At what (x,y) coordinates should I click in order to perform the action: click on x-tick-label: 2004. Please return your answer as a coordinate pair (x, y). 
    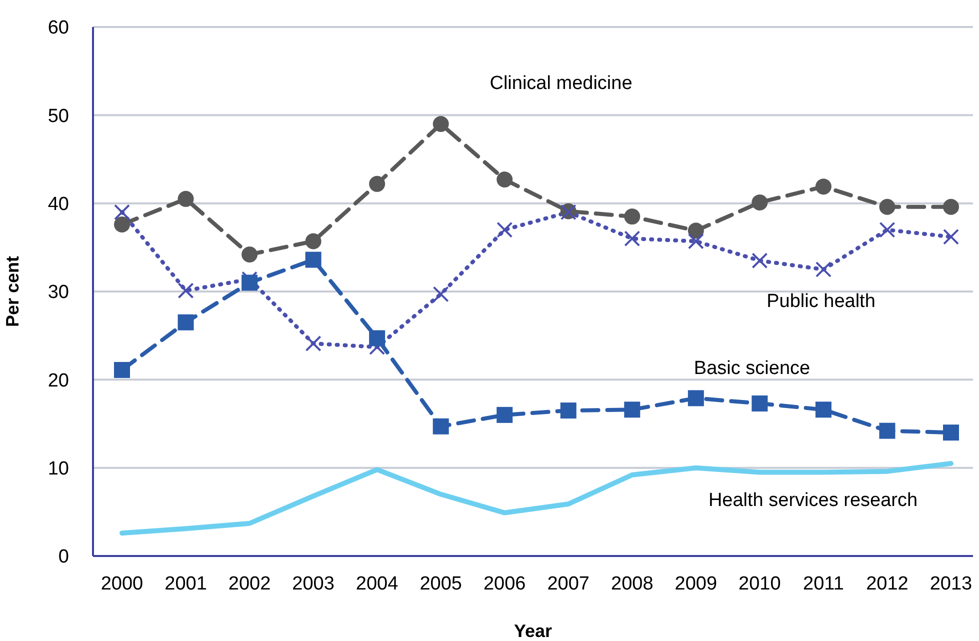
    Looking at the image, I should click on (377, 583).